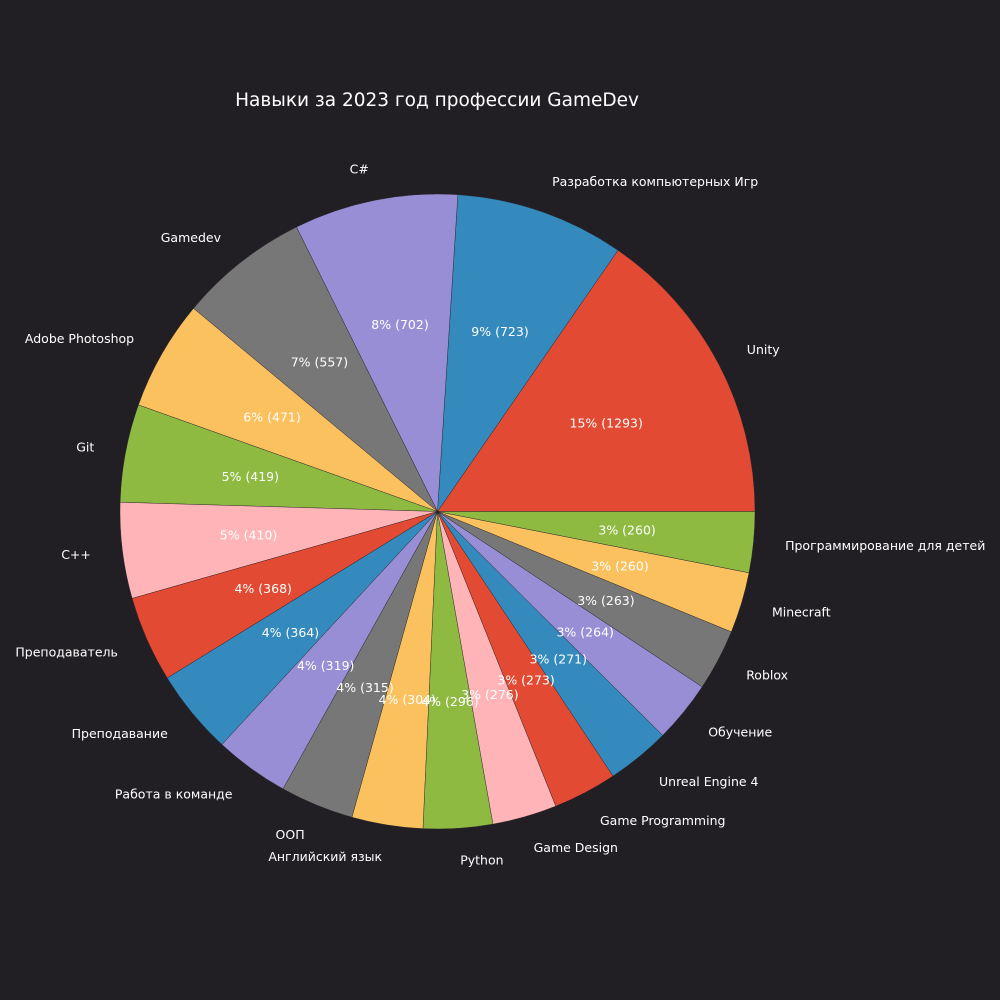 The width and height of the screenshot is (1000, 1000). Describe the element at coordinates (262, 588) in the screenshot. I see `slice-percent-label: 4% (368)` at that location.